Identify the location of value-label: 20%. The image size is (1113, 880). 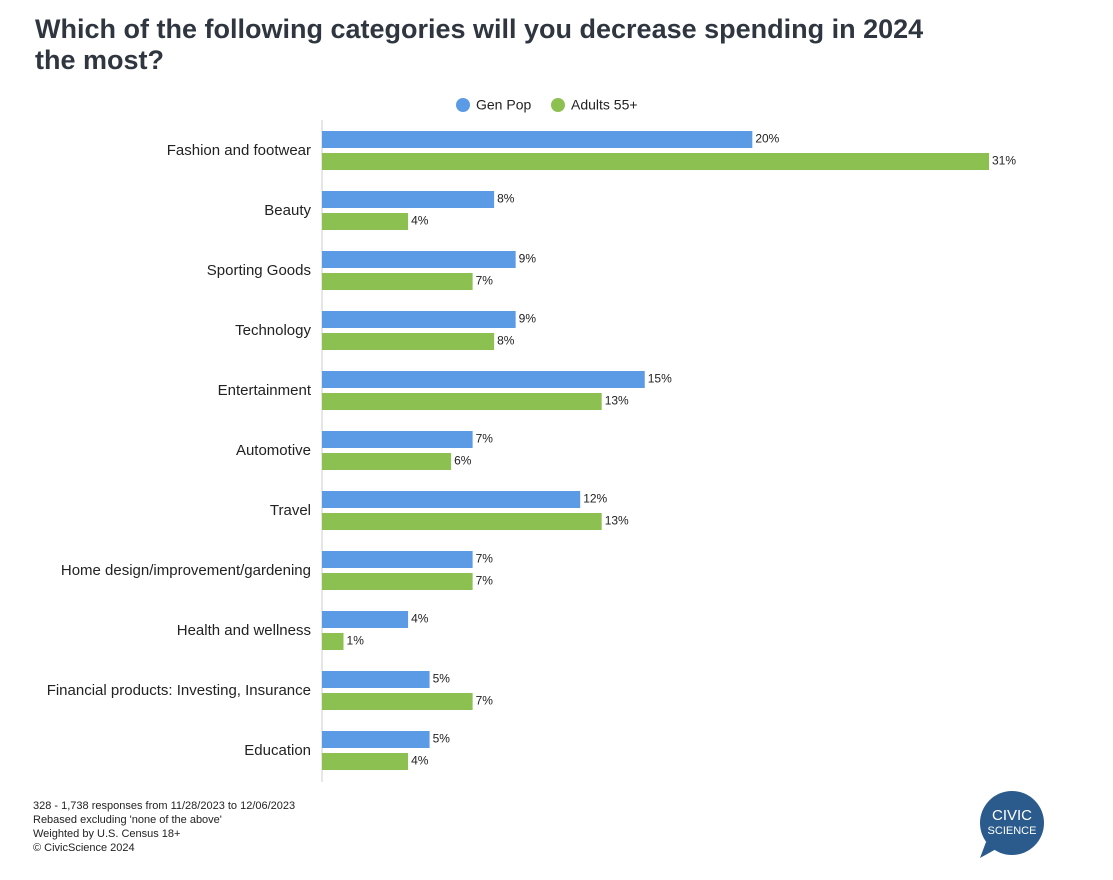
(767, 139).